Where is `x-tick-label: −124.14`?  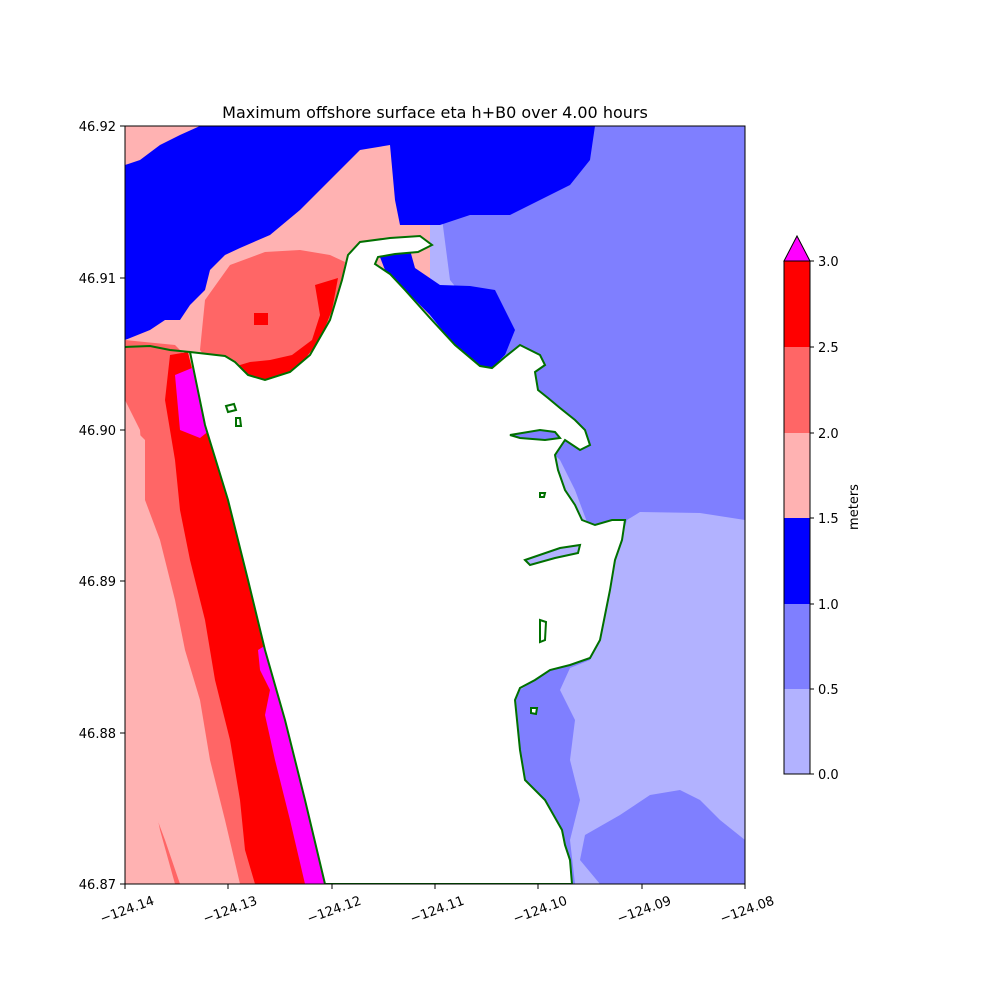 x-tick-label: −124.14 is located at coordinates (127, 910).